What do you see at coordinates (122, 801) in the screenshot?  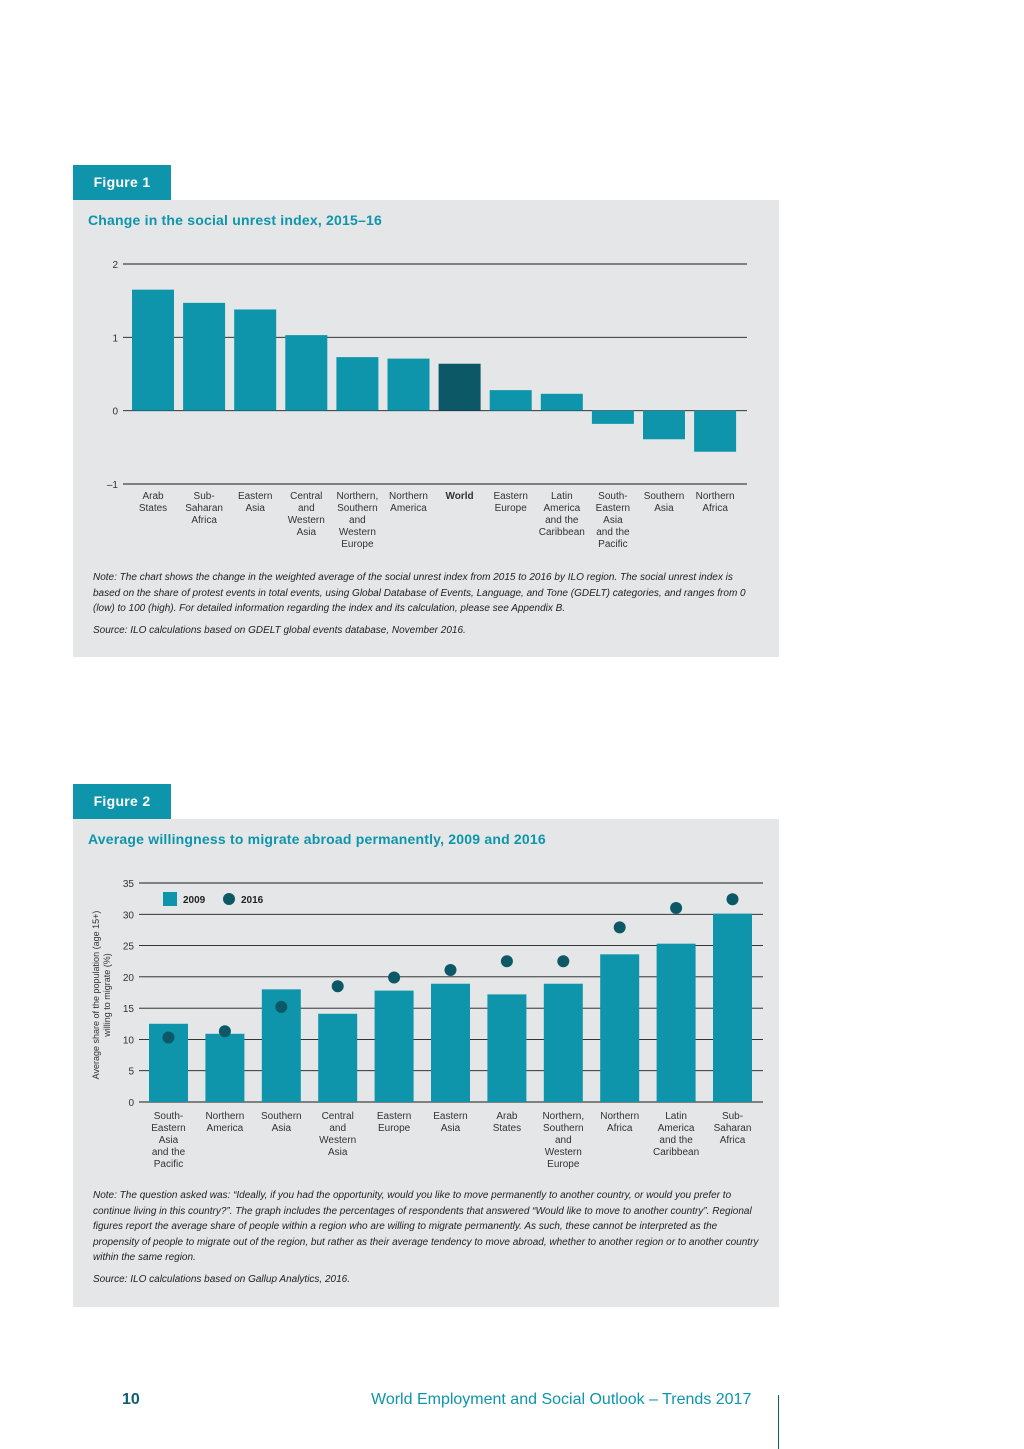 I see `figure-2-tab: Figure 2` at bounding box center [122, 801].